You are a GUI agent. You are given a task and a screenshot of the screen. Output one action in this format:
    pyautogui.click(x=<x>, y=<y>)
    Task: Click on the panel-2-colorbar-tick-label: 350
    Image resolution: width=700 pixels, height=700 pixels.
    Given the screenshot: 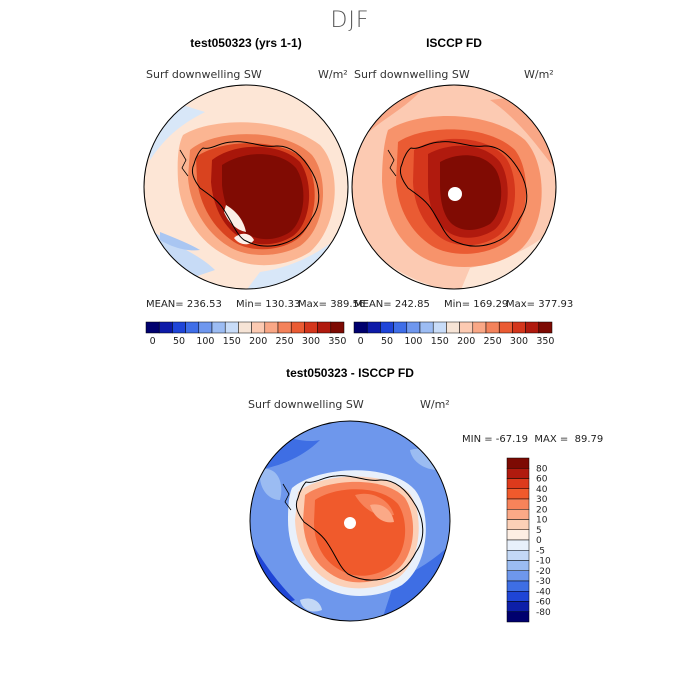 What is the action you would take?
    pyautogui.click(x=545, y=341)
    